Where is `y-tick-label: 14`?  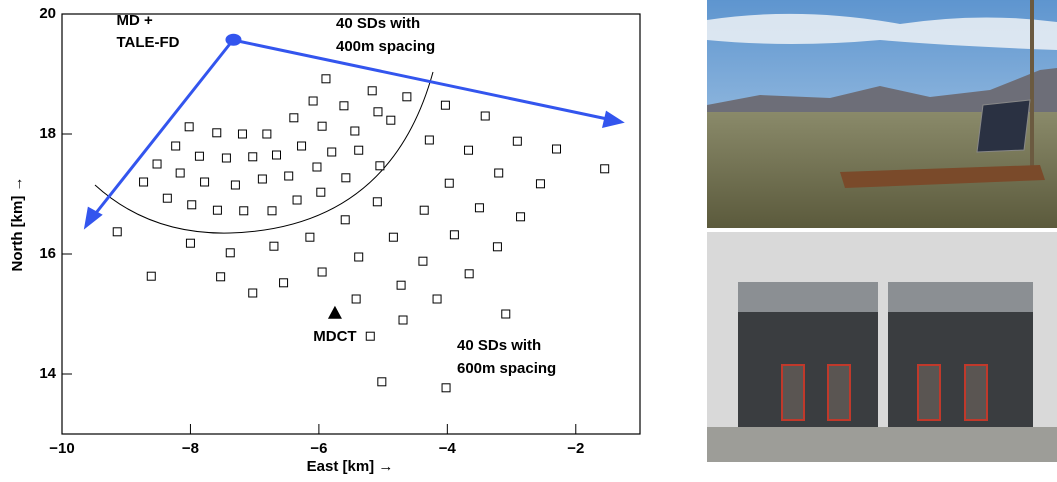 y-tick-label: 14 is located at coordinates (47, 373).